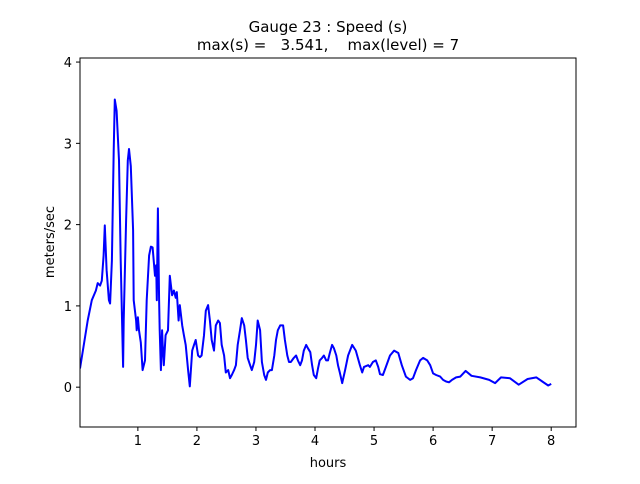  I want to click on y-tick-label: 1, so click(68, 307).